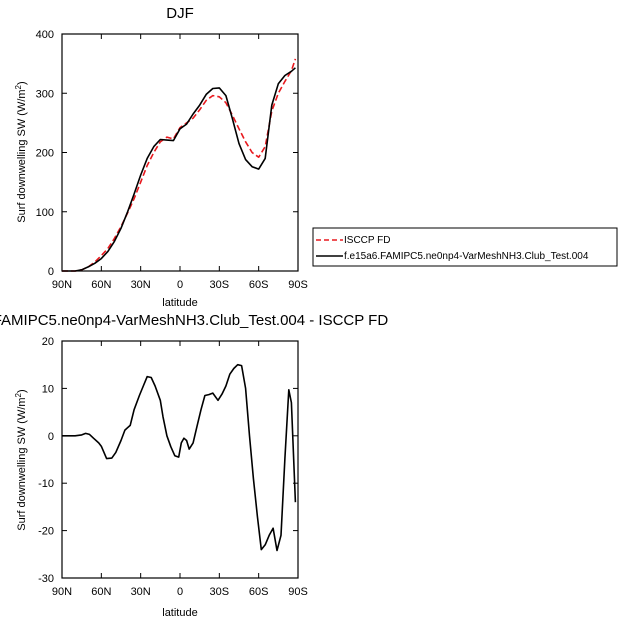 The image size is (627, 625). I want to click on legend-box, so click(465, 247).